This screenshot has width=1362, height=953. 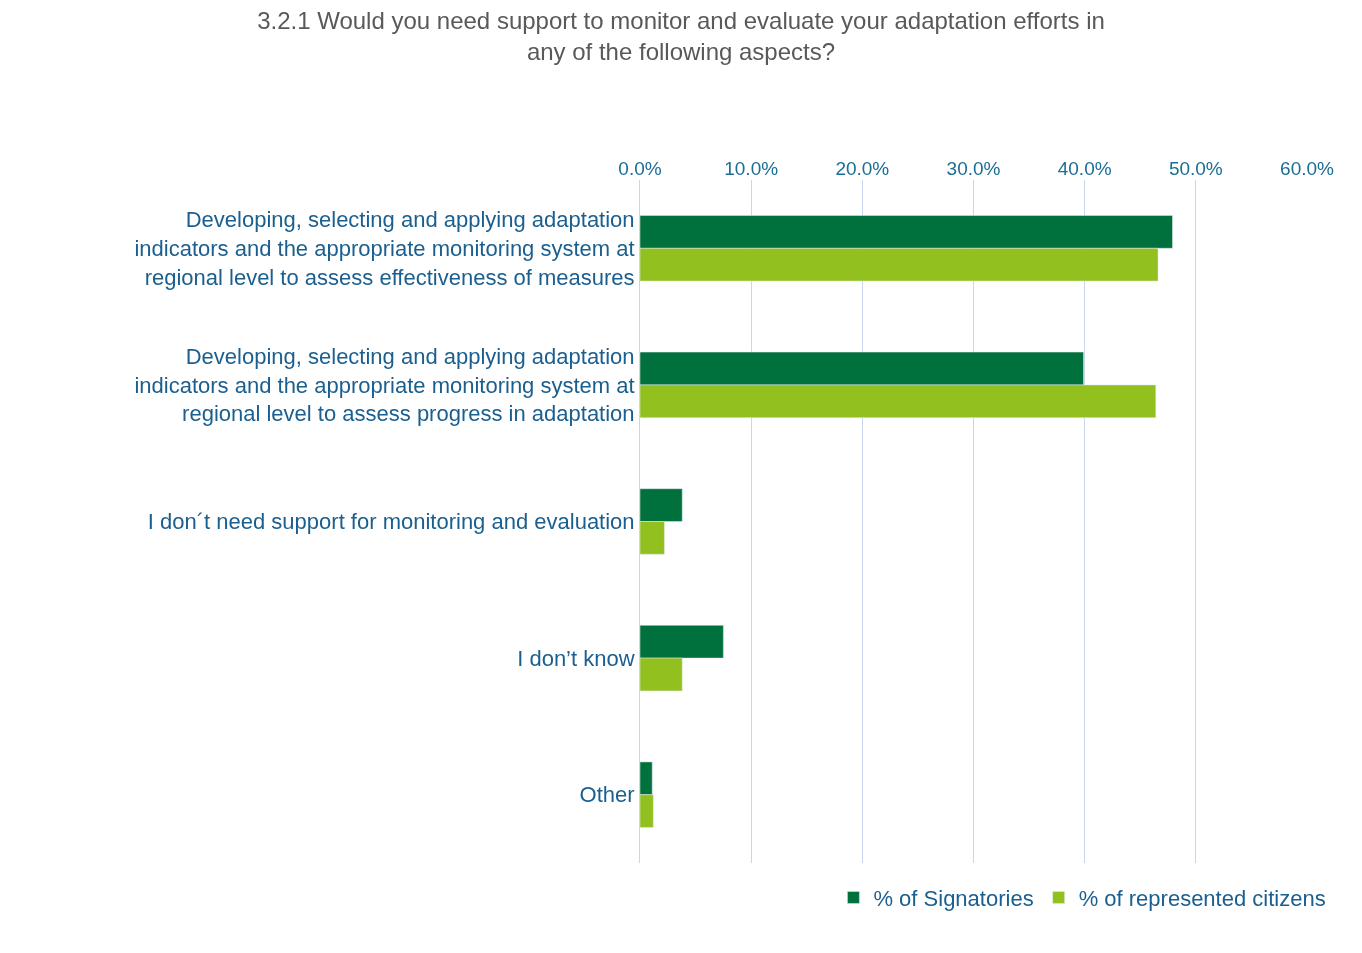 What do you see at coordinates (1084, 169) in the screenshot?
I see `x-tick-label: 40.0%` at bounding box center [1084, 169].